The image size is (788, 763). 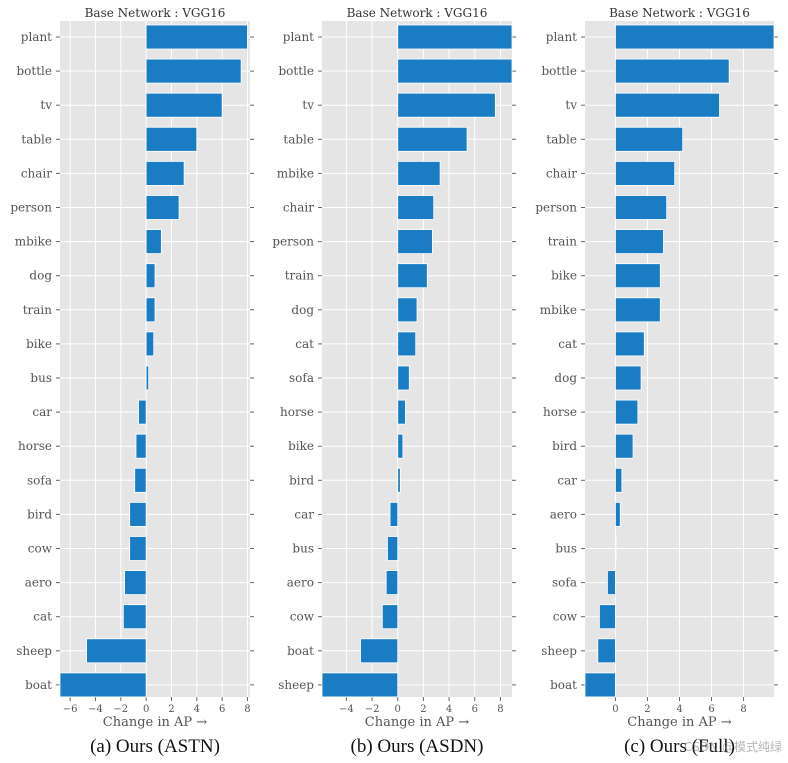 What do you see at coordinates (38, 583) in the screenshot?
I see `category-label-aero: aero` at bounding box center [38, 583].